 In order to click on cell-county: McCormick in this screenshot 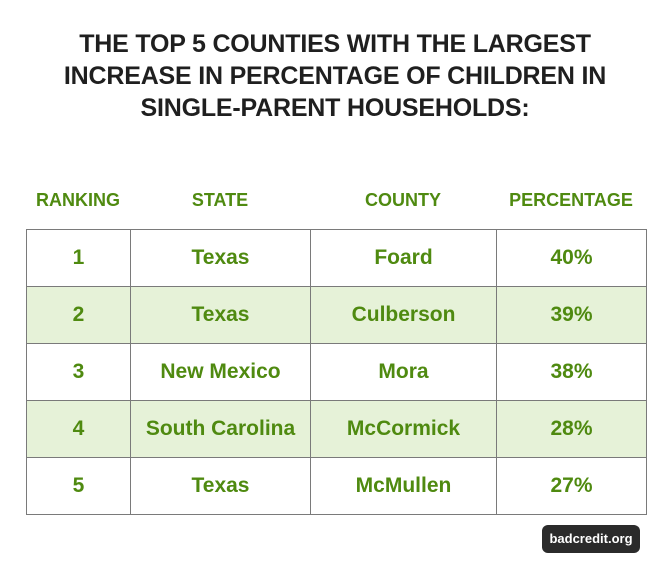, I will do `click(403, 429)`.